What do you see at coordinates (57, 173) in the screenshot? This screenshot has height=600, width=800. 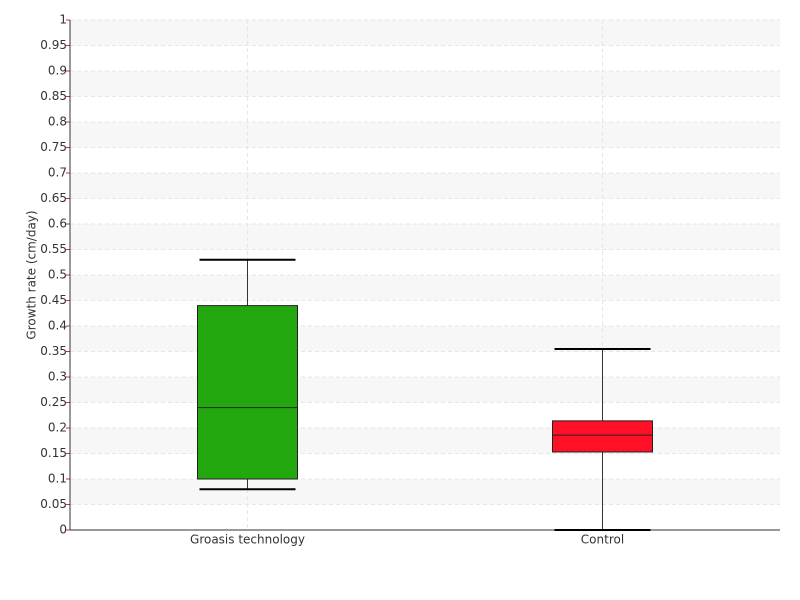 I see `y-tick-label: 0.7` at bounding box center [57, 173].